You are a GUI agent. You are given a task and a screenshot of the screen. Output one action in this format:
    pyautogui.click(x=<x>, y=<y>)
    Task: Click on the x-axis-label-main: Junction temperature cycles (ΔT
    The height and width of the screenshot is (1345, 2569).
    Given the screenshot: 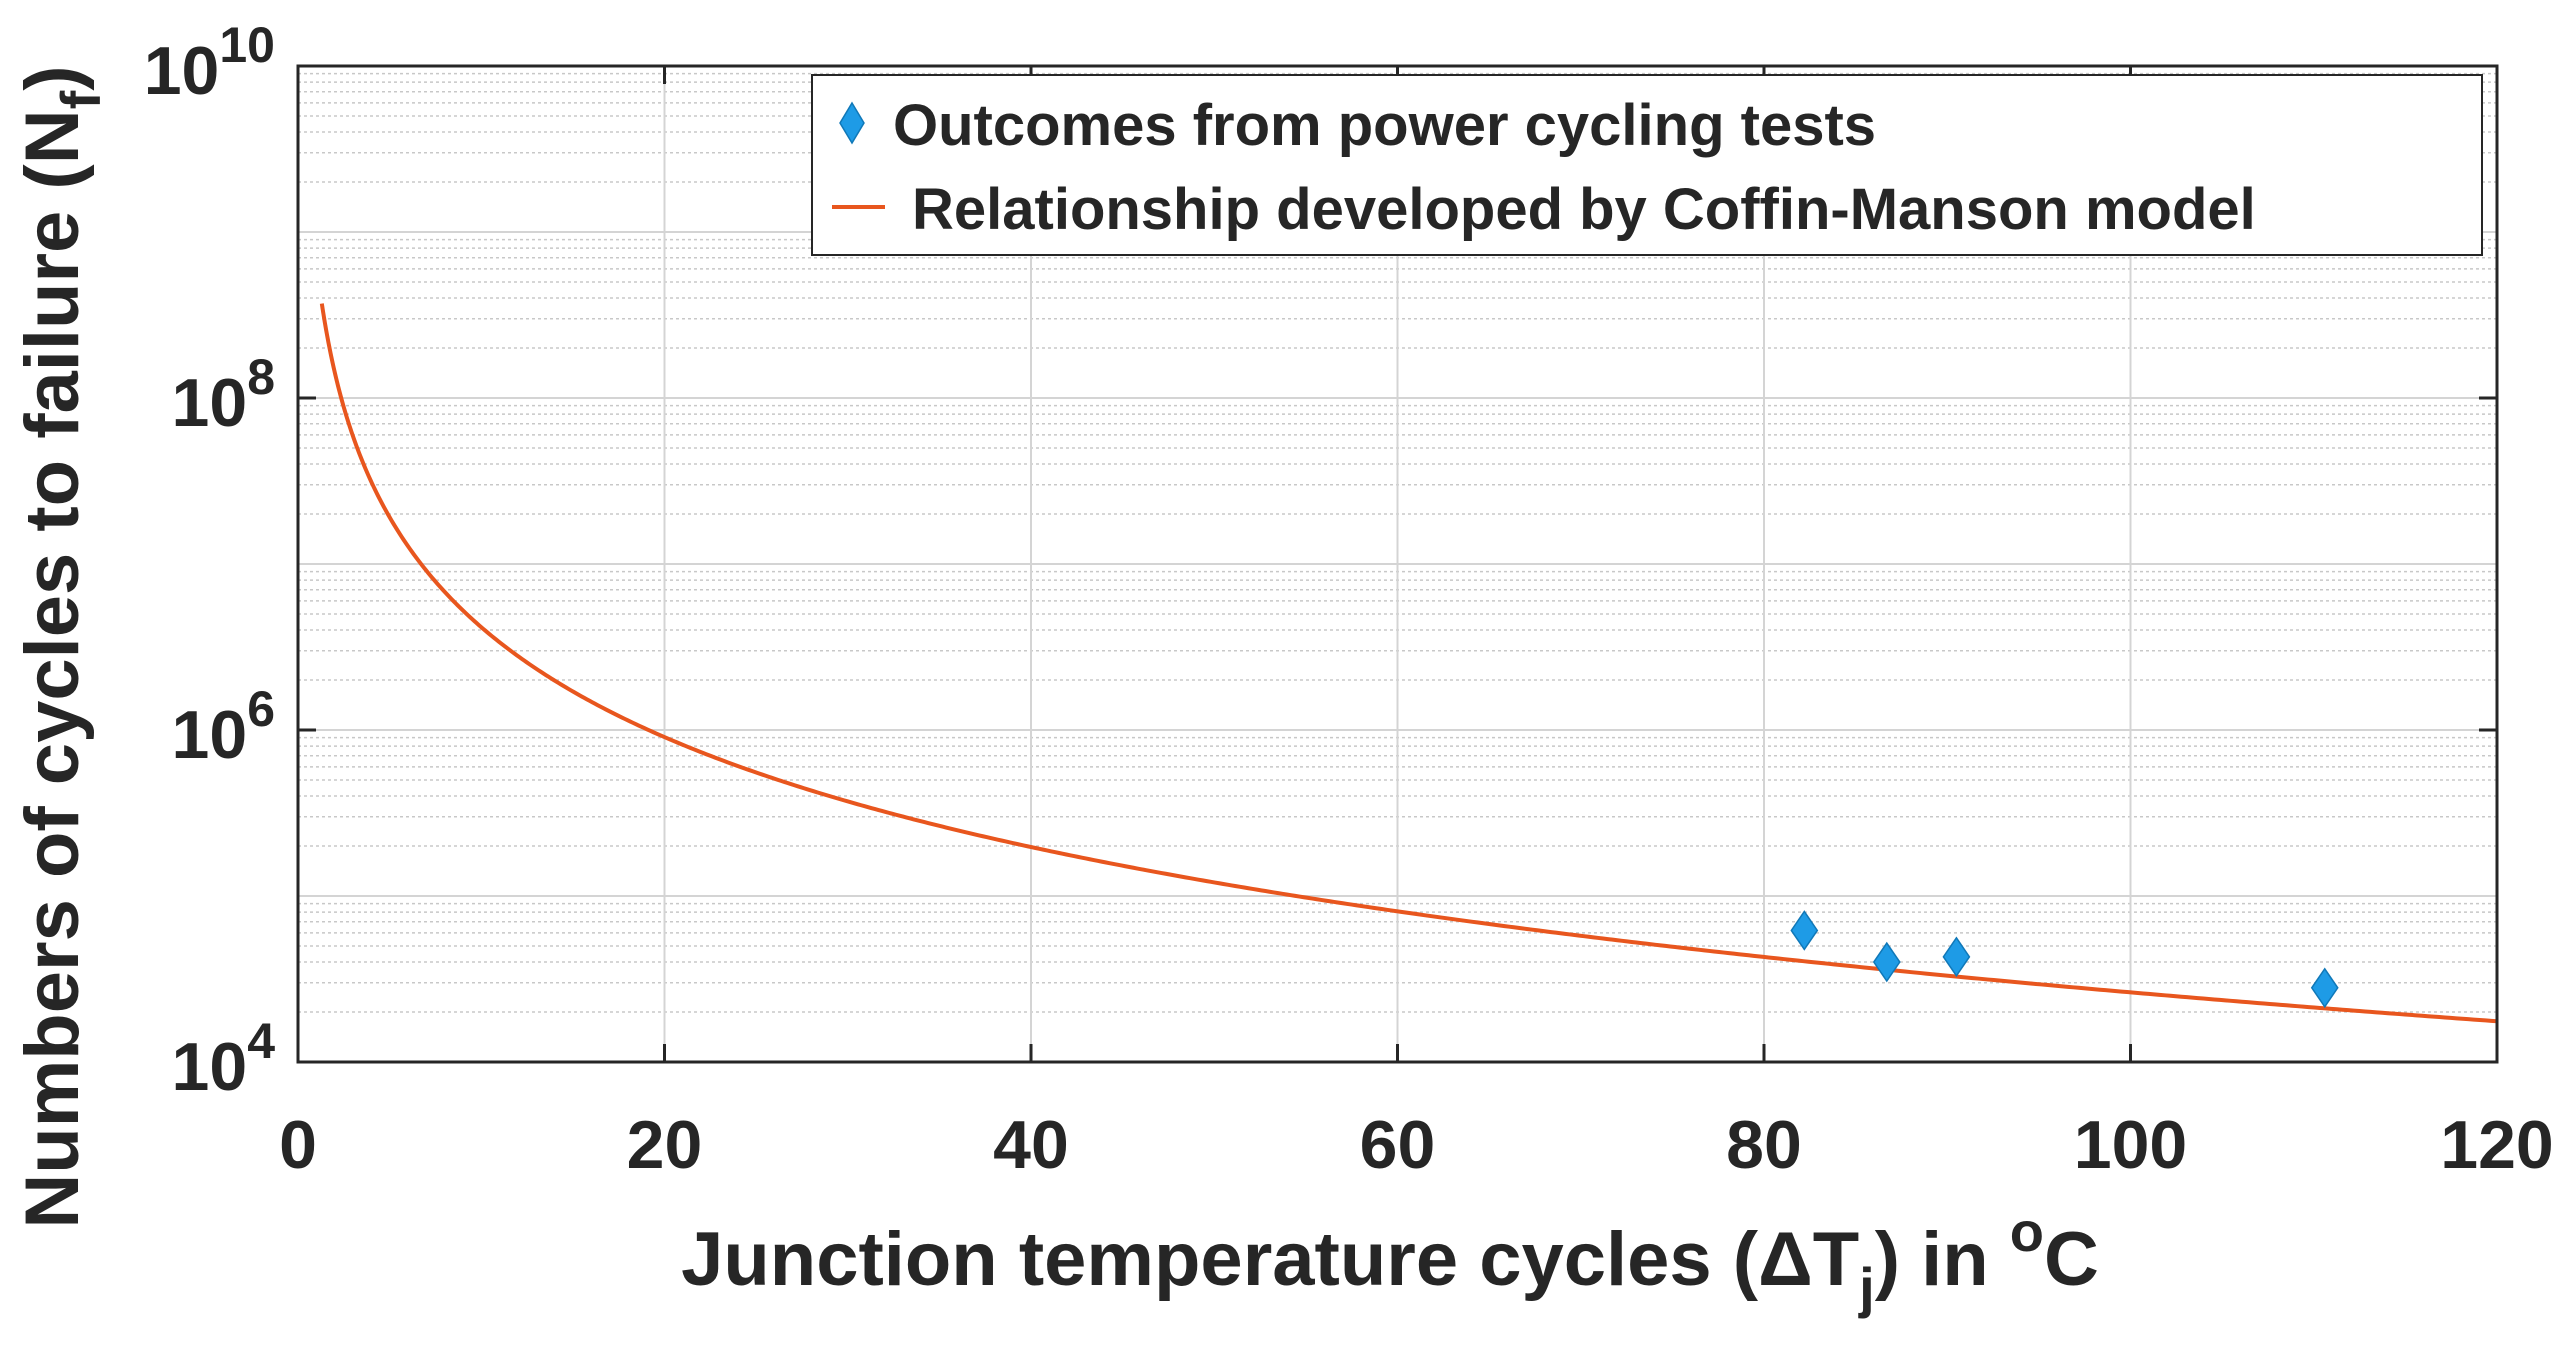 What is the action you would take?
    pyautogui.click(x=1270, y=1259)
    